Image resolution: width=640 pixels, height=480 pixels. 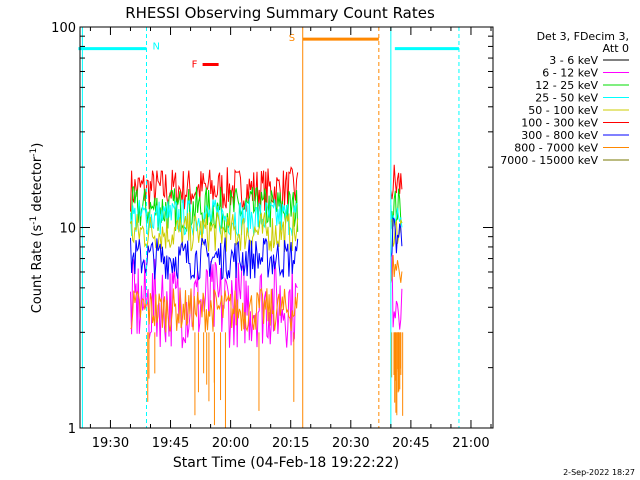 What do you see at coordinates (280, 13) in the screenshot?
I see `chart-title: RHESSI Observing Summary Count Rates` at bounding box center [280, 13].